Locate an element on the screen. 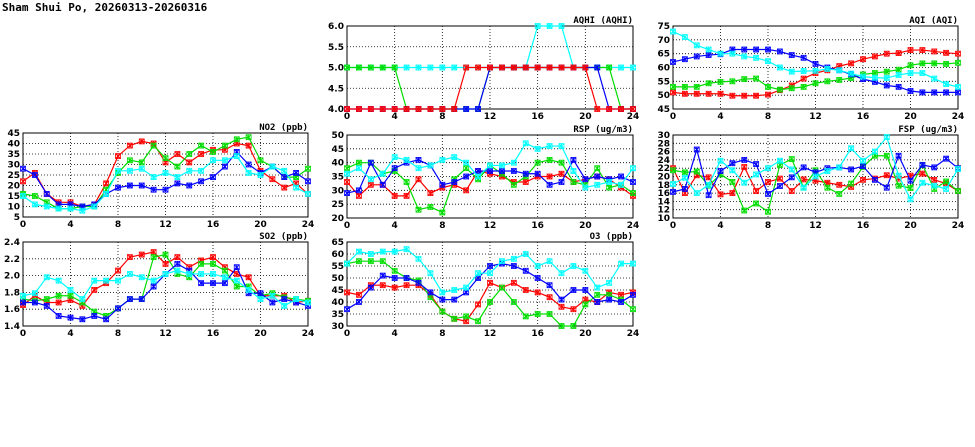 The width and height of the screenshot is (975, 447). series-cyan is located at coordinates (490, 271).